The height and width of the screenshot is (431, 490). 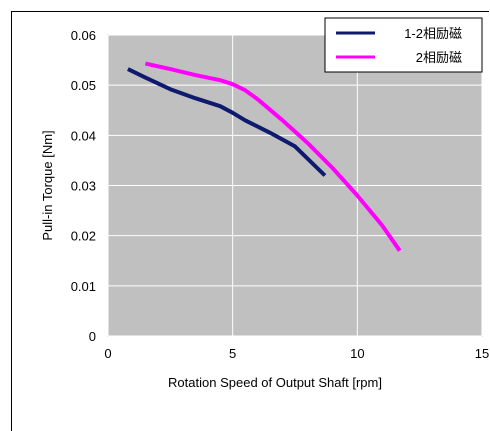 What do you see at coordinates (92, 336) in the screenshot?
I see `y-tick-label: 0` at bounding box center [92, 336].